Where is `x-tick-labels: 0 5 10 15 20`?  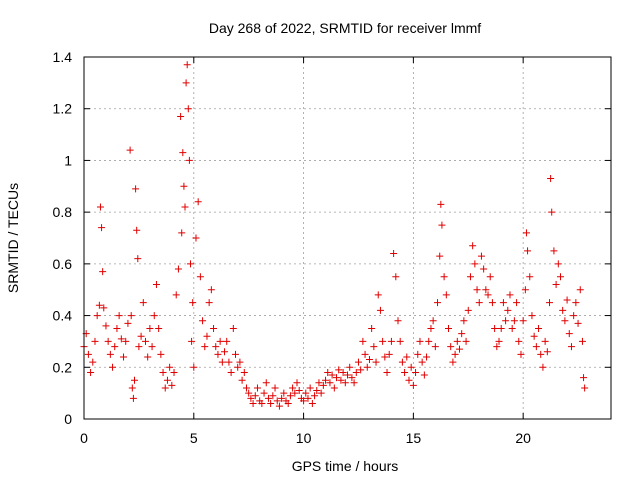 x-tick-labels: 0 5 10 15 20 is located at coordinates (305, 438).